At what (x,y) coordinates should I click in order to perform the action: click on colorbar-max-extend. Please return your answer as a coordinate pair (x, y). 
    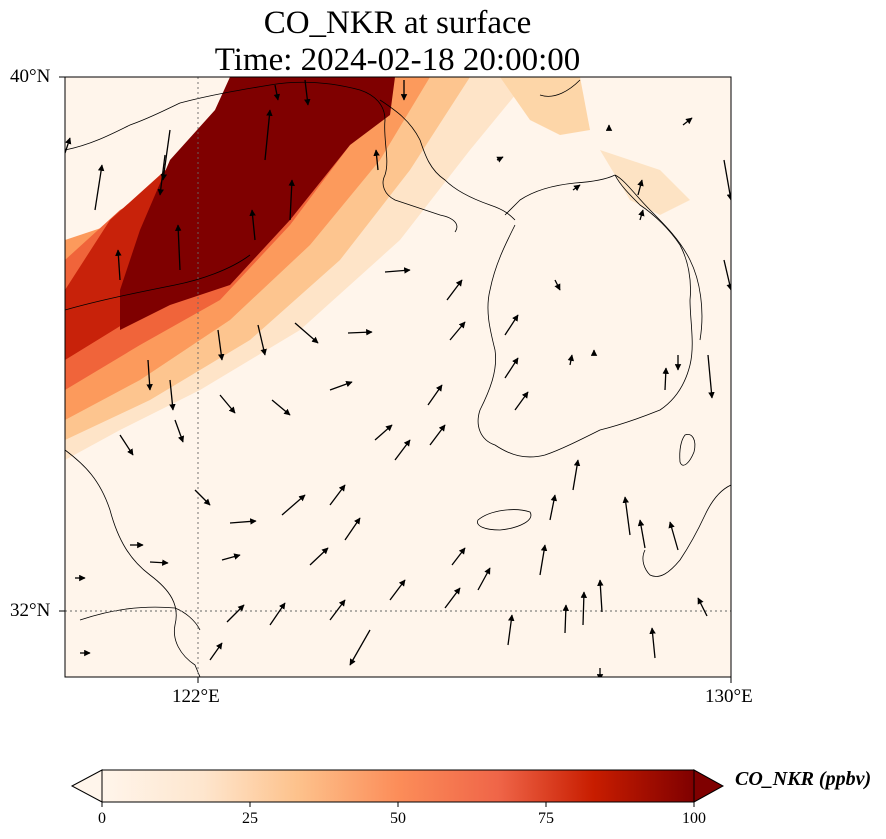
    Looking at the image, I should click on (709, 786).